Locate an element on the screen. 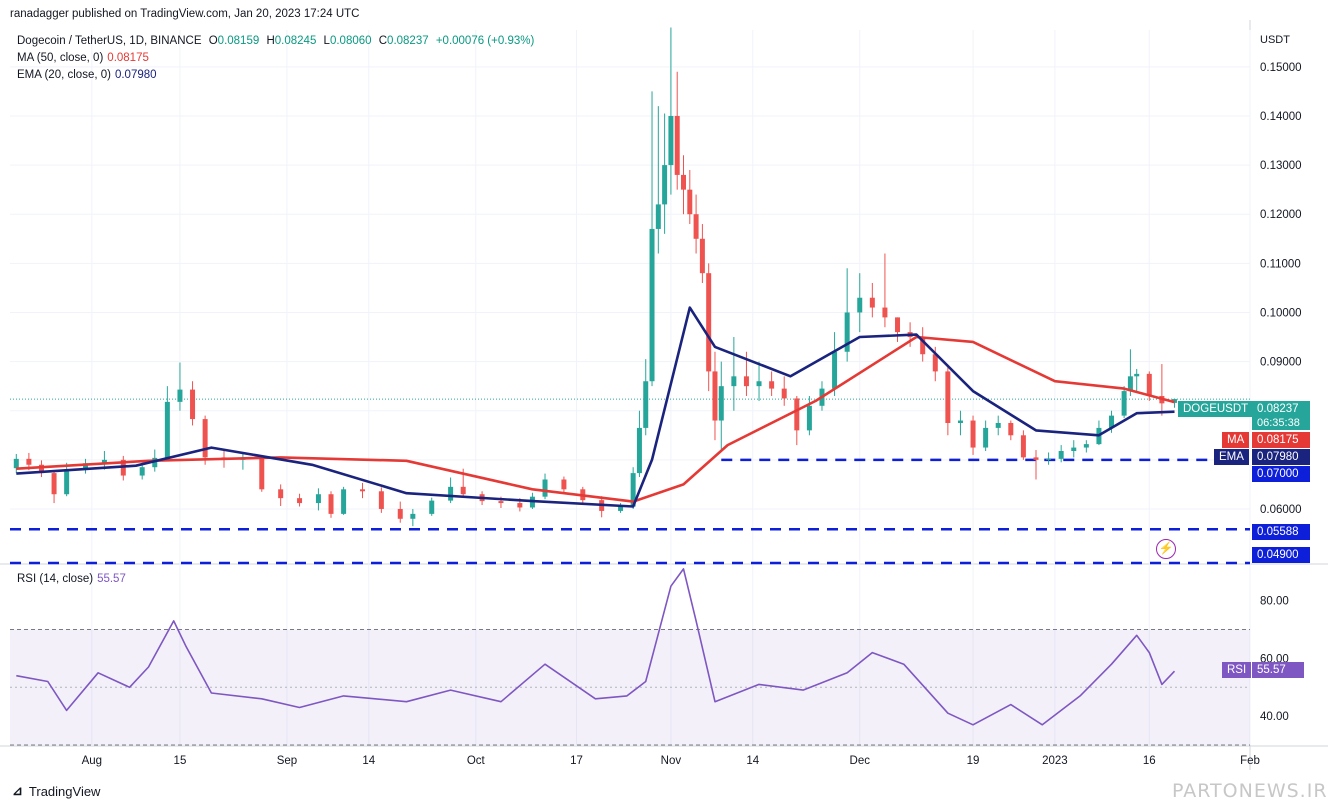  price-tick-label: 0.06000 is located at coordinates (1281, 510).